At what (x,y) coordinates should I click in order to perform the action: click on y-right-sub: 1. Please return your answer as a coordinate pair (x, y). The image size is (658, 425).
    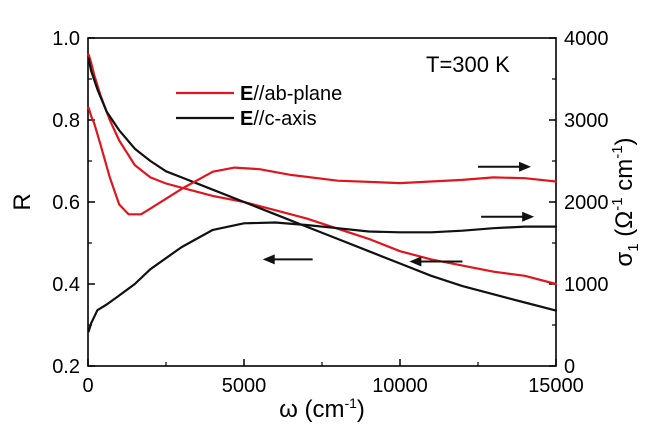
    Looking at the image, I should click on (633, 247).